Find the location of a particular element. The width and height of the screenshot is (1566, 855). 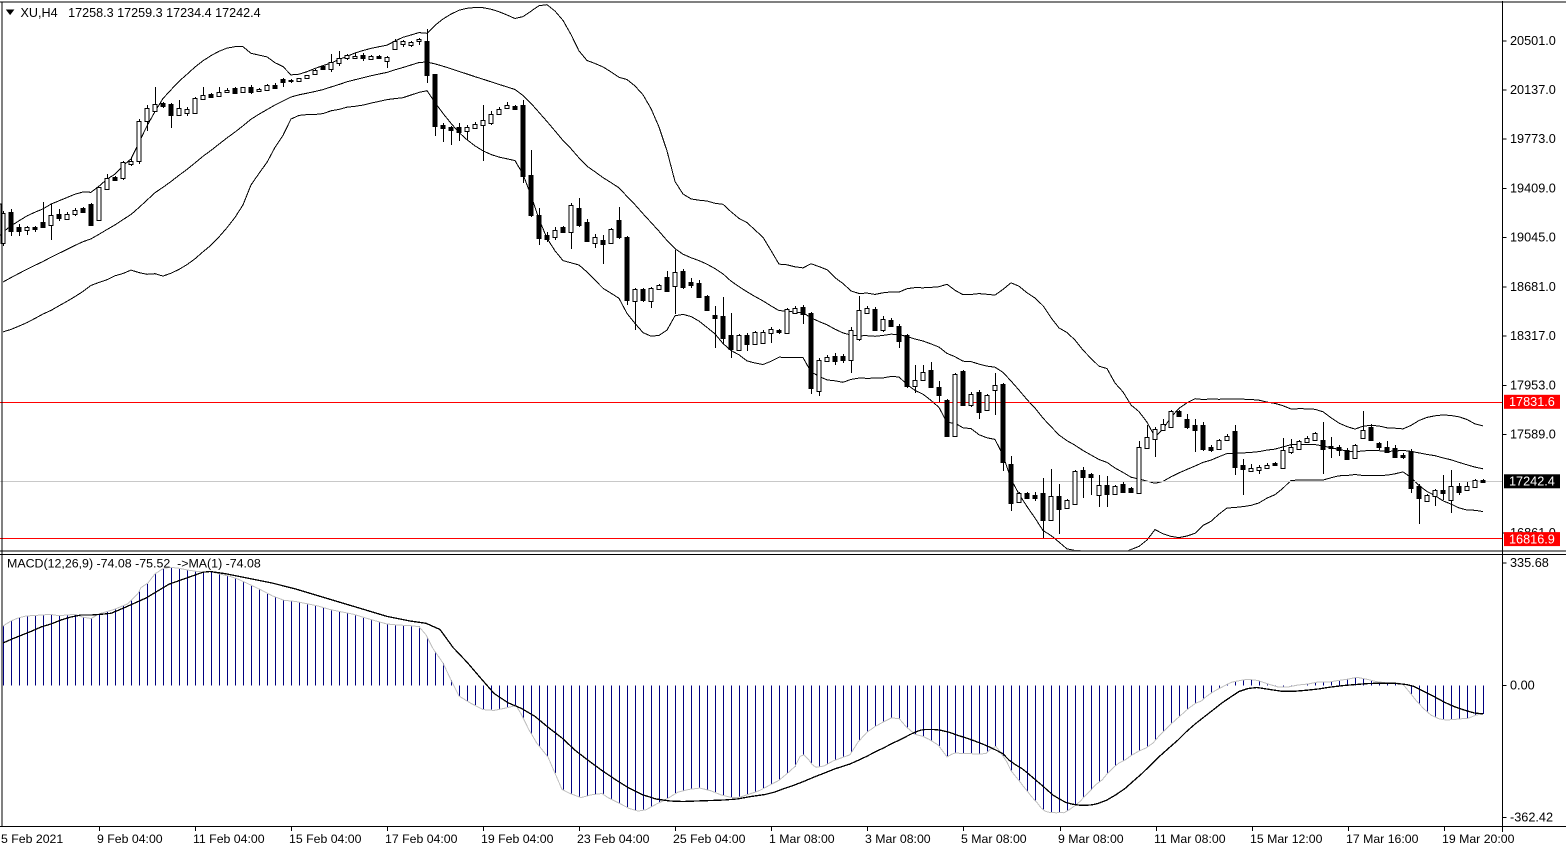

svg-text: 25 Feb 04:00 is located at coordinates (709, 839).